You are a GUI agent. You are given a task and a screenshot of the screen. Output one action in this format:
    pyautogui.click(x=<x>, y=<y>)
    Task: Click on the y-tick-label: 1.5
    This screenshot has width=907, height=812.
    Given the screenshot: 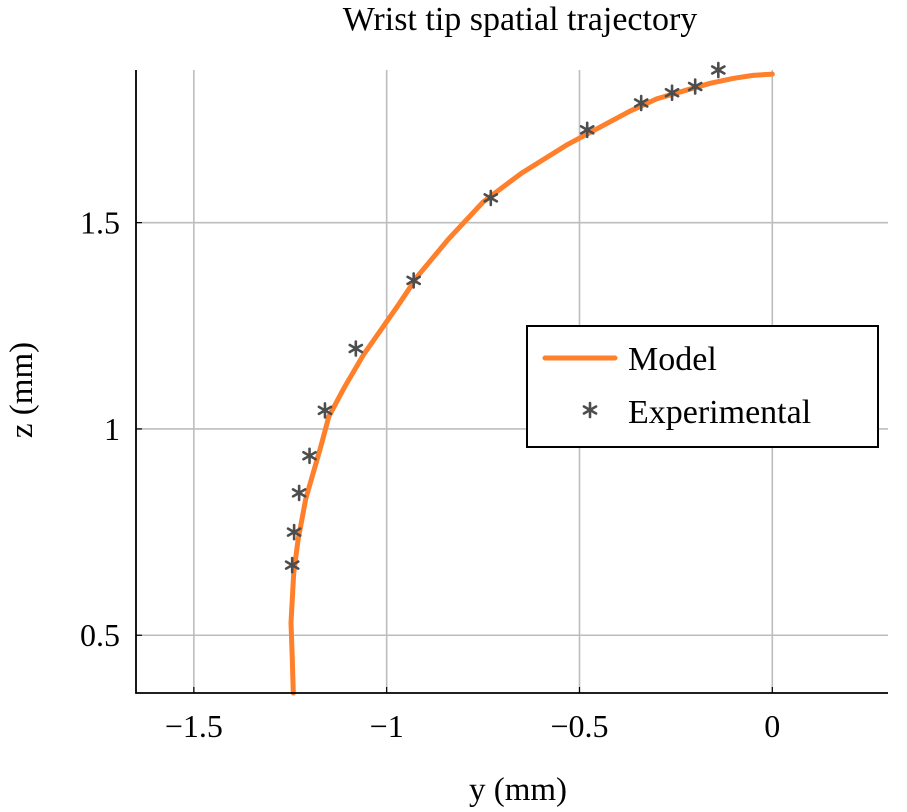 What is the action you would take?
    pyautogui.click(x=100, y=223)
    